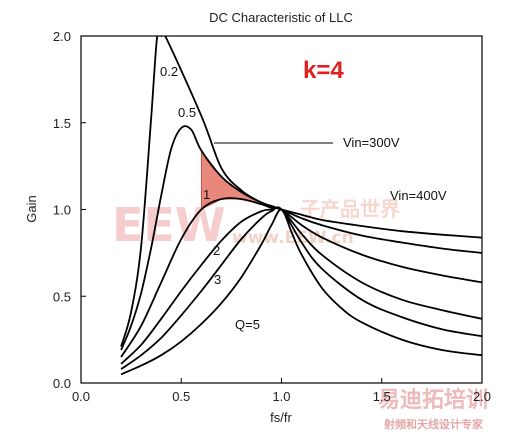  What do you see at coordinates (382, 396) in the screenshot?
I see `x-tick-label: 1.5` at bounding box center [382, 396].